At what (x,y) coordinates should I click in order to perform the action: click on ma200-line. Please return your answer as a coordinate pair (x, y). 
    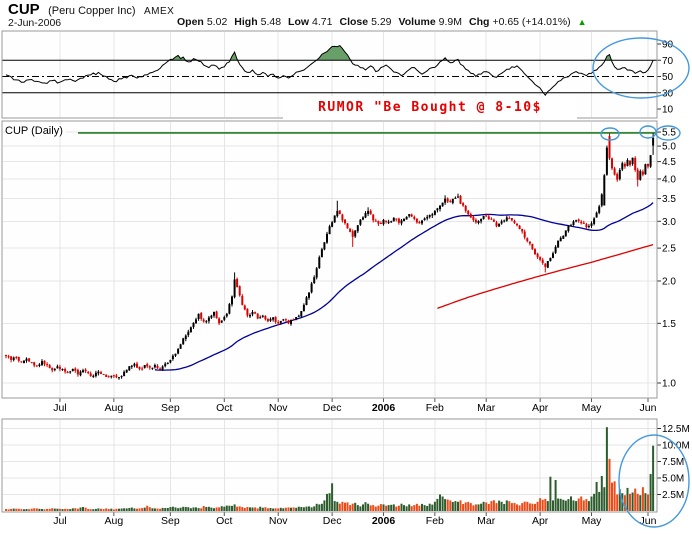
    Looking at the image, I should click on (545, 276).